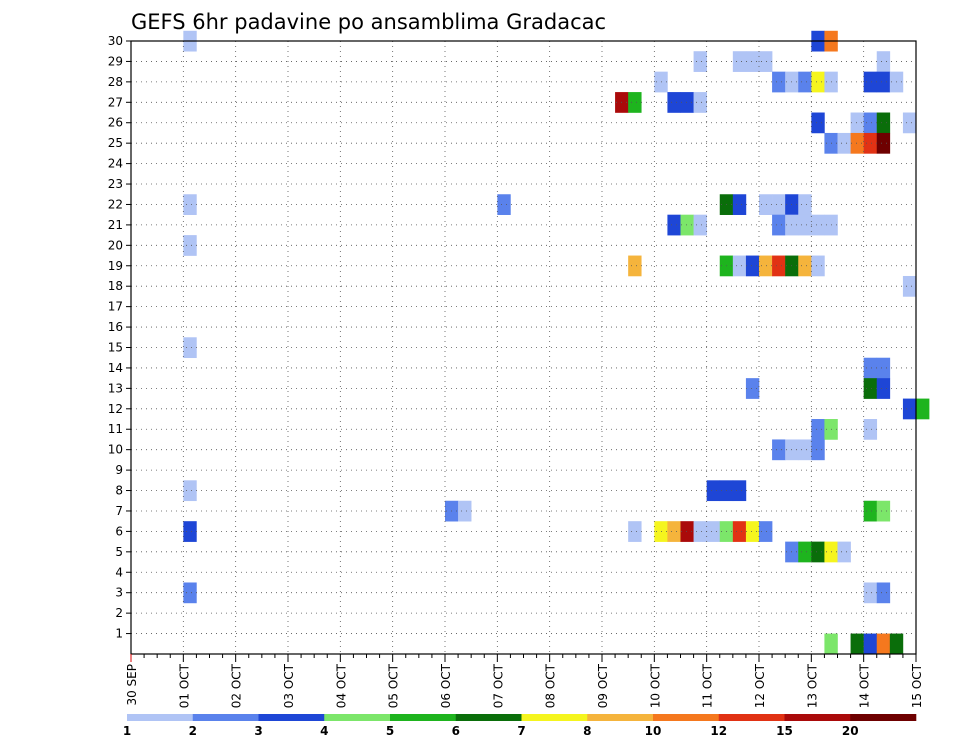 The image size is (960, 742). I want to click on y-tick-label: 21, so click(115, 225).